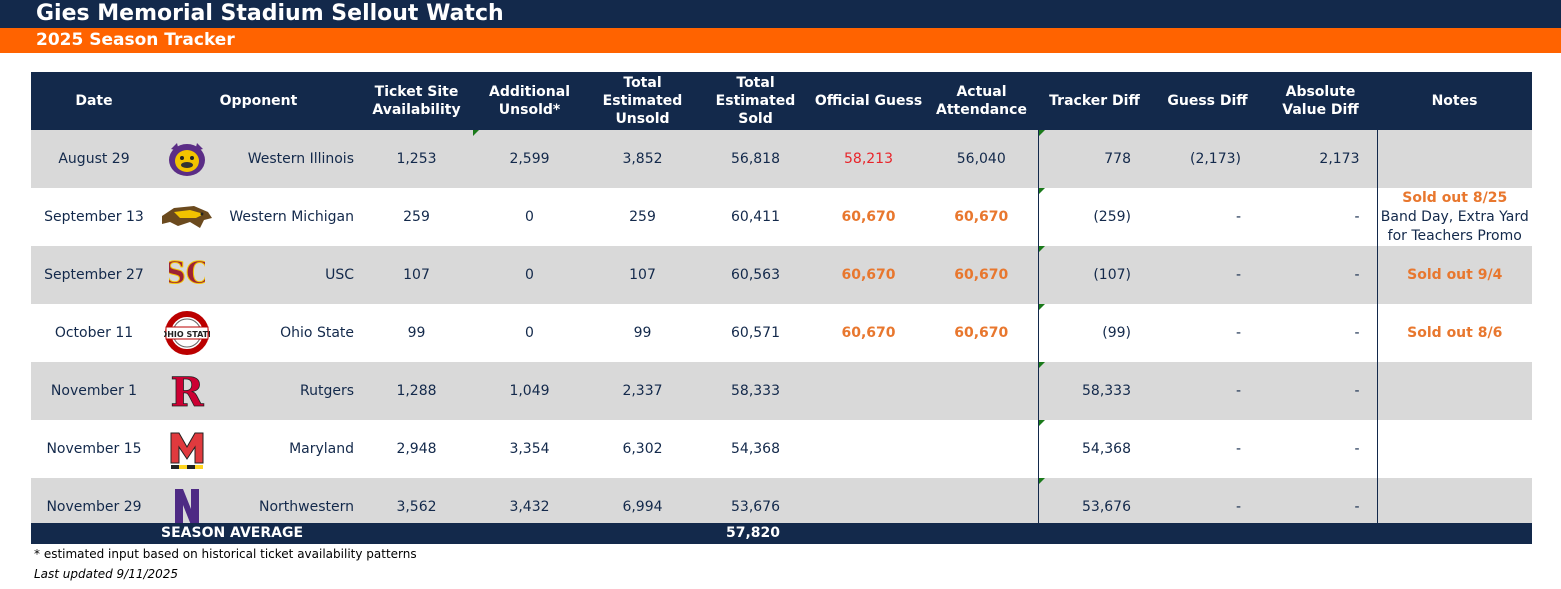 This screenshot has width=1561, height=589. Describe the element at coordinates (106, 574) in the screenshot. I see `last-updated: Last updated 9/11/2025` at that location.